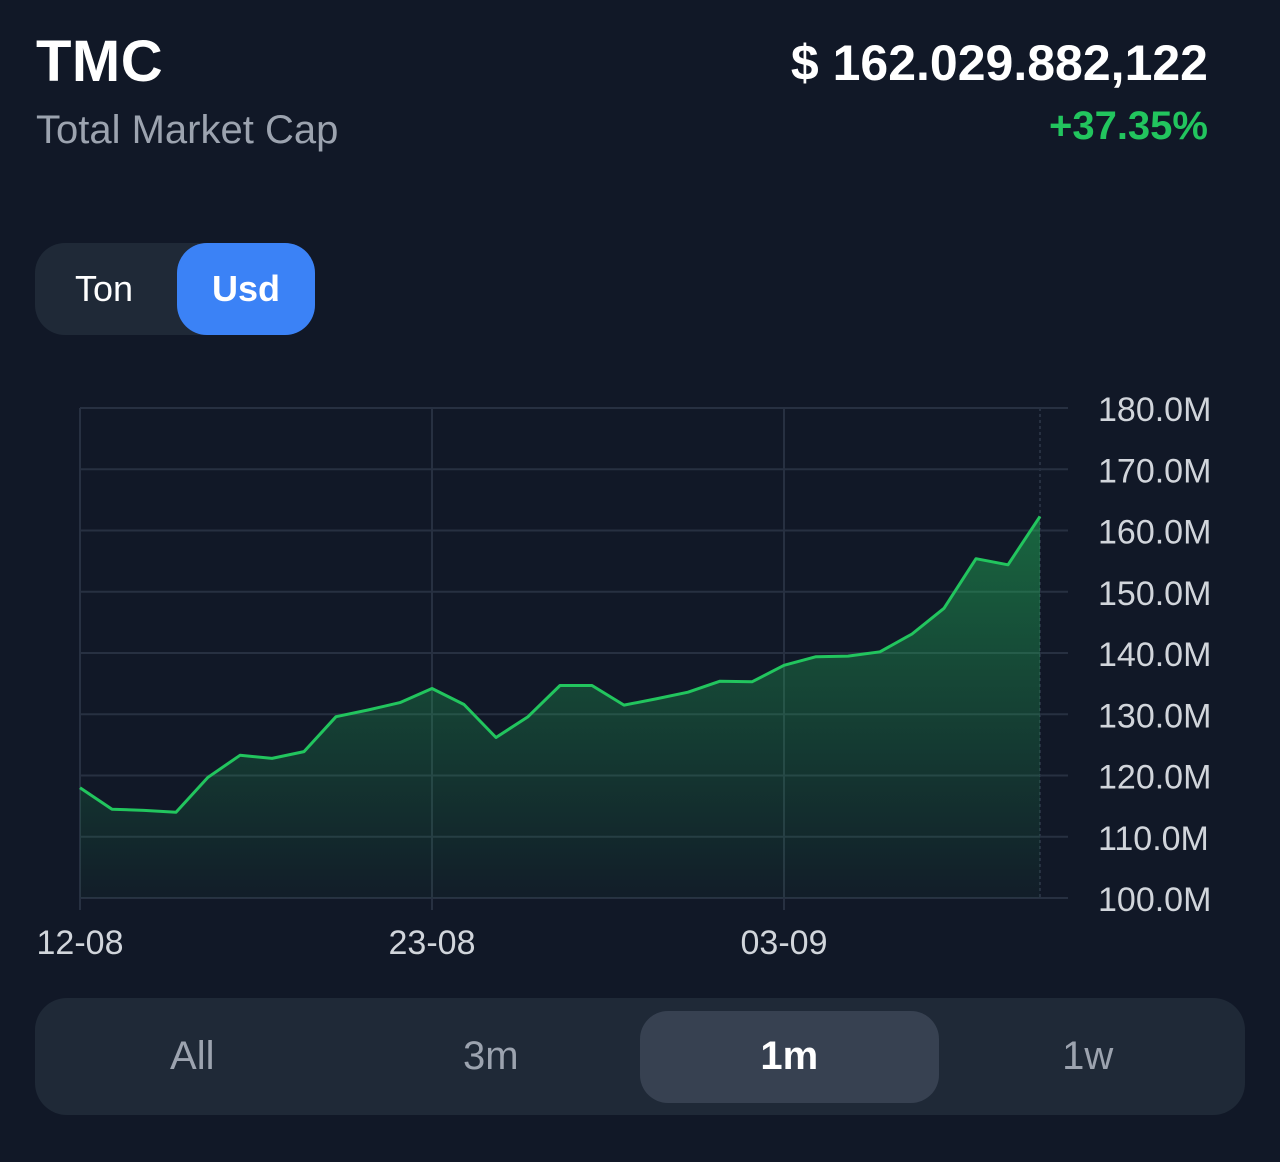 Image resolution: width=1280 pixels, height=1162 pixels. Describe the element at coordinates (246, 289) in the screenshot. I see `currency-usd-button: Usd` at that location.